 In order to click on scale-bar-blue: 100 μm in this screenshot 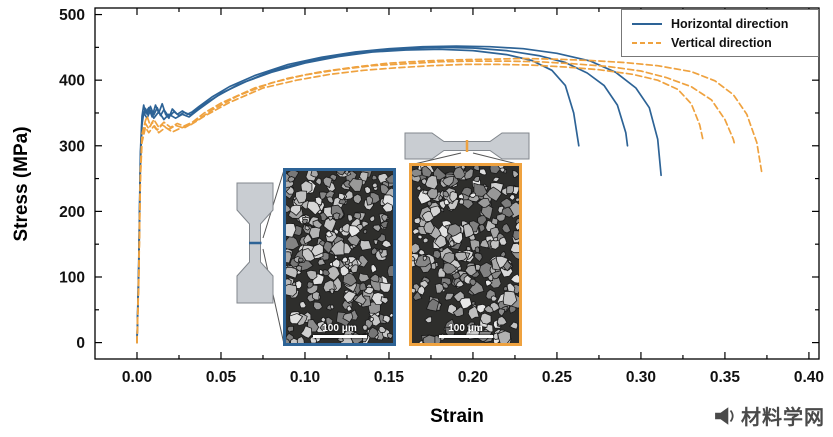, I will do `click(339, 330)`.